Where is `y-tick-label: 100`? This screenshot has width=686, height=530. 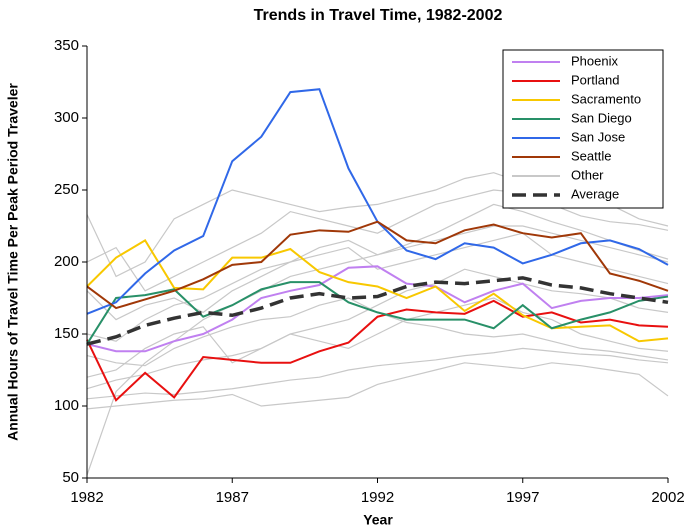 y-tick-label: 100 is located at coordinates (66, 405).